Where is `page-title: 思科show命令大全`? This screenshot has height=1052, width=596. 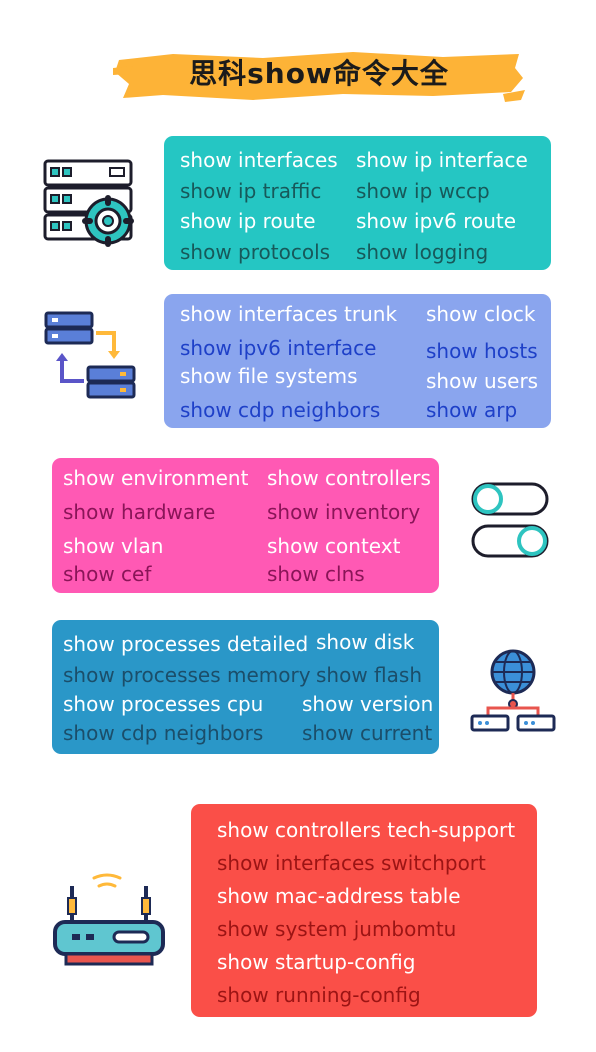 page-title: 思科show命令大全 is located at coordinates (319, 73).